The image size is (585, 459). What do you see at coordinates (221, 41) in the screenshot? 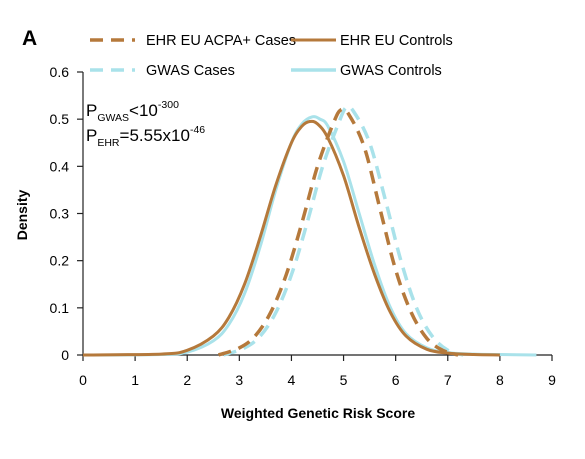
I see `legend-label-ehr-cases: EHR EU ACPA+ Cases` at bounding box center [221, 41].